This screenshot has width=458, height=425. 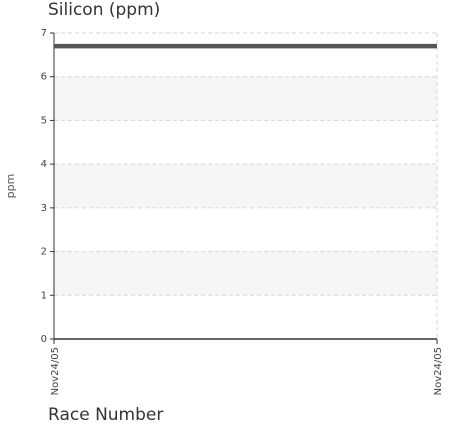 I want to click on y-axis-label: ppm, so click(x=10, y=186).